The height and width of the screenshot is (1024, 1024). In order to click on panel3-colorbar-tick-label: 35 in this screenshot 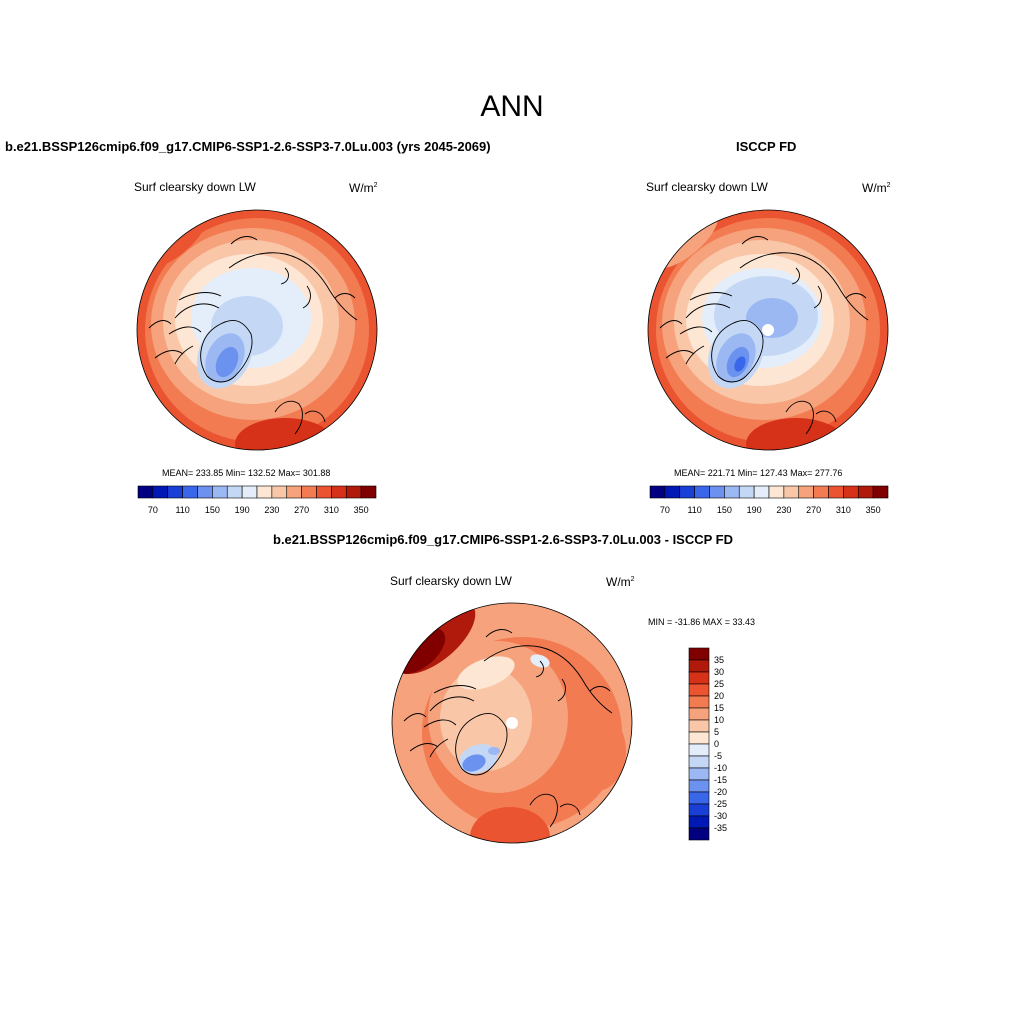, I will do `click(719, 660)`.